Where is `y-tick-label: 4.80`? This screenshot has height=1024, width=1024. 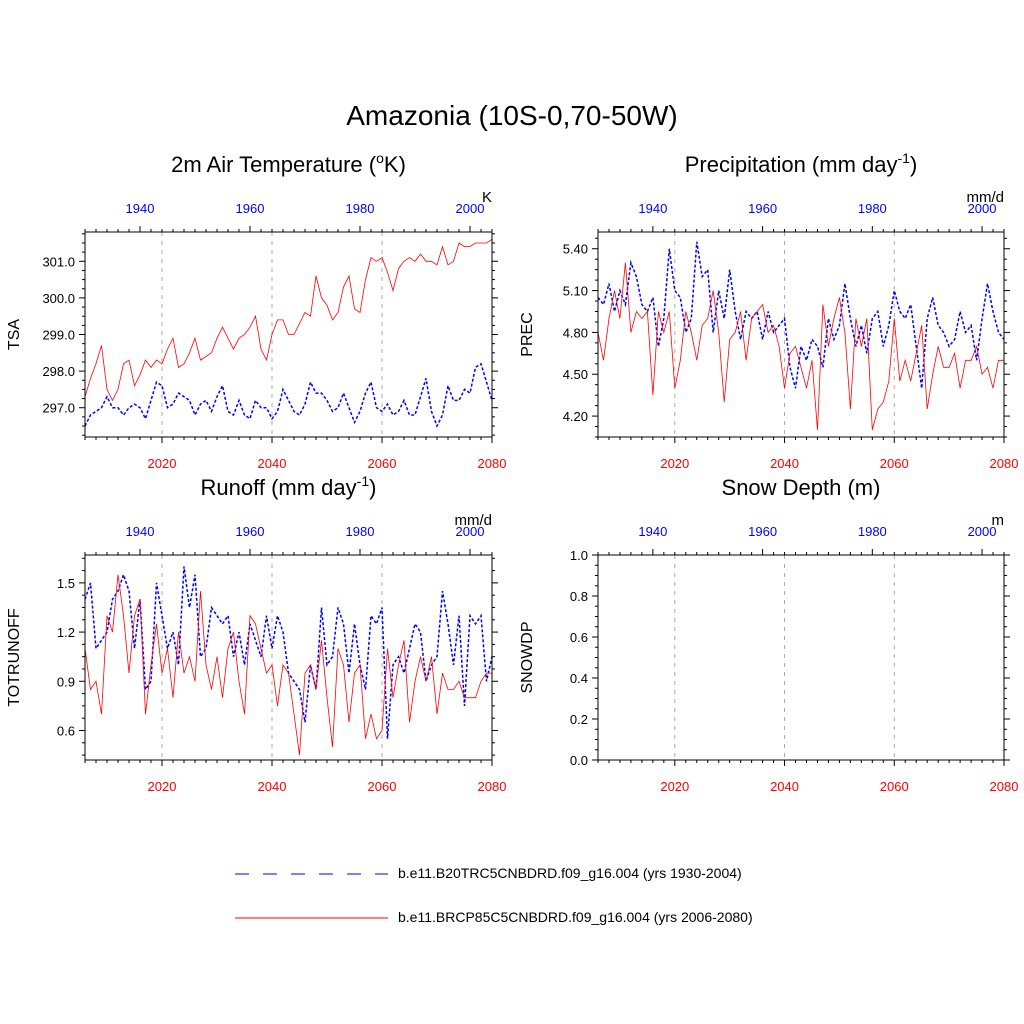
y-tick-label: 4.80 is located at coordinates (575, 332).